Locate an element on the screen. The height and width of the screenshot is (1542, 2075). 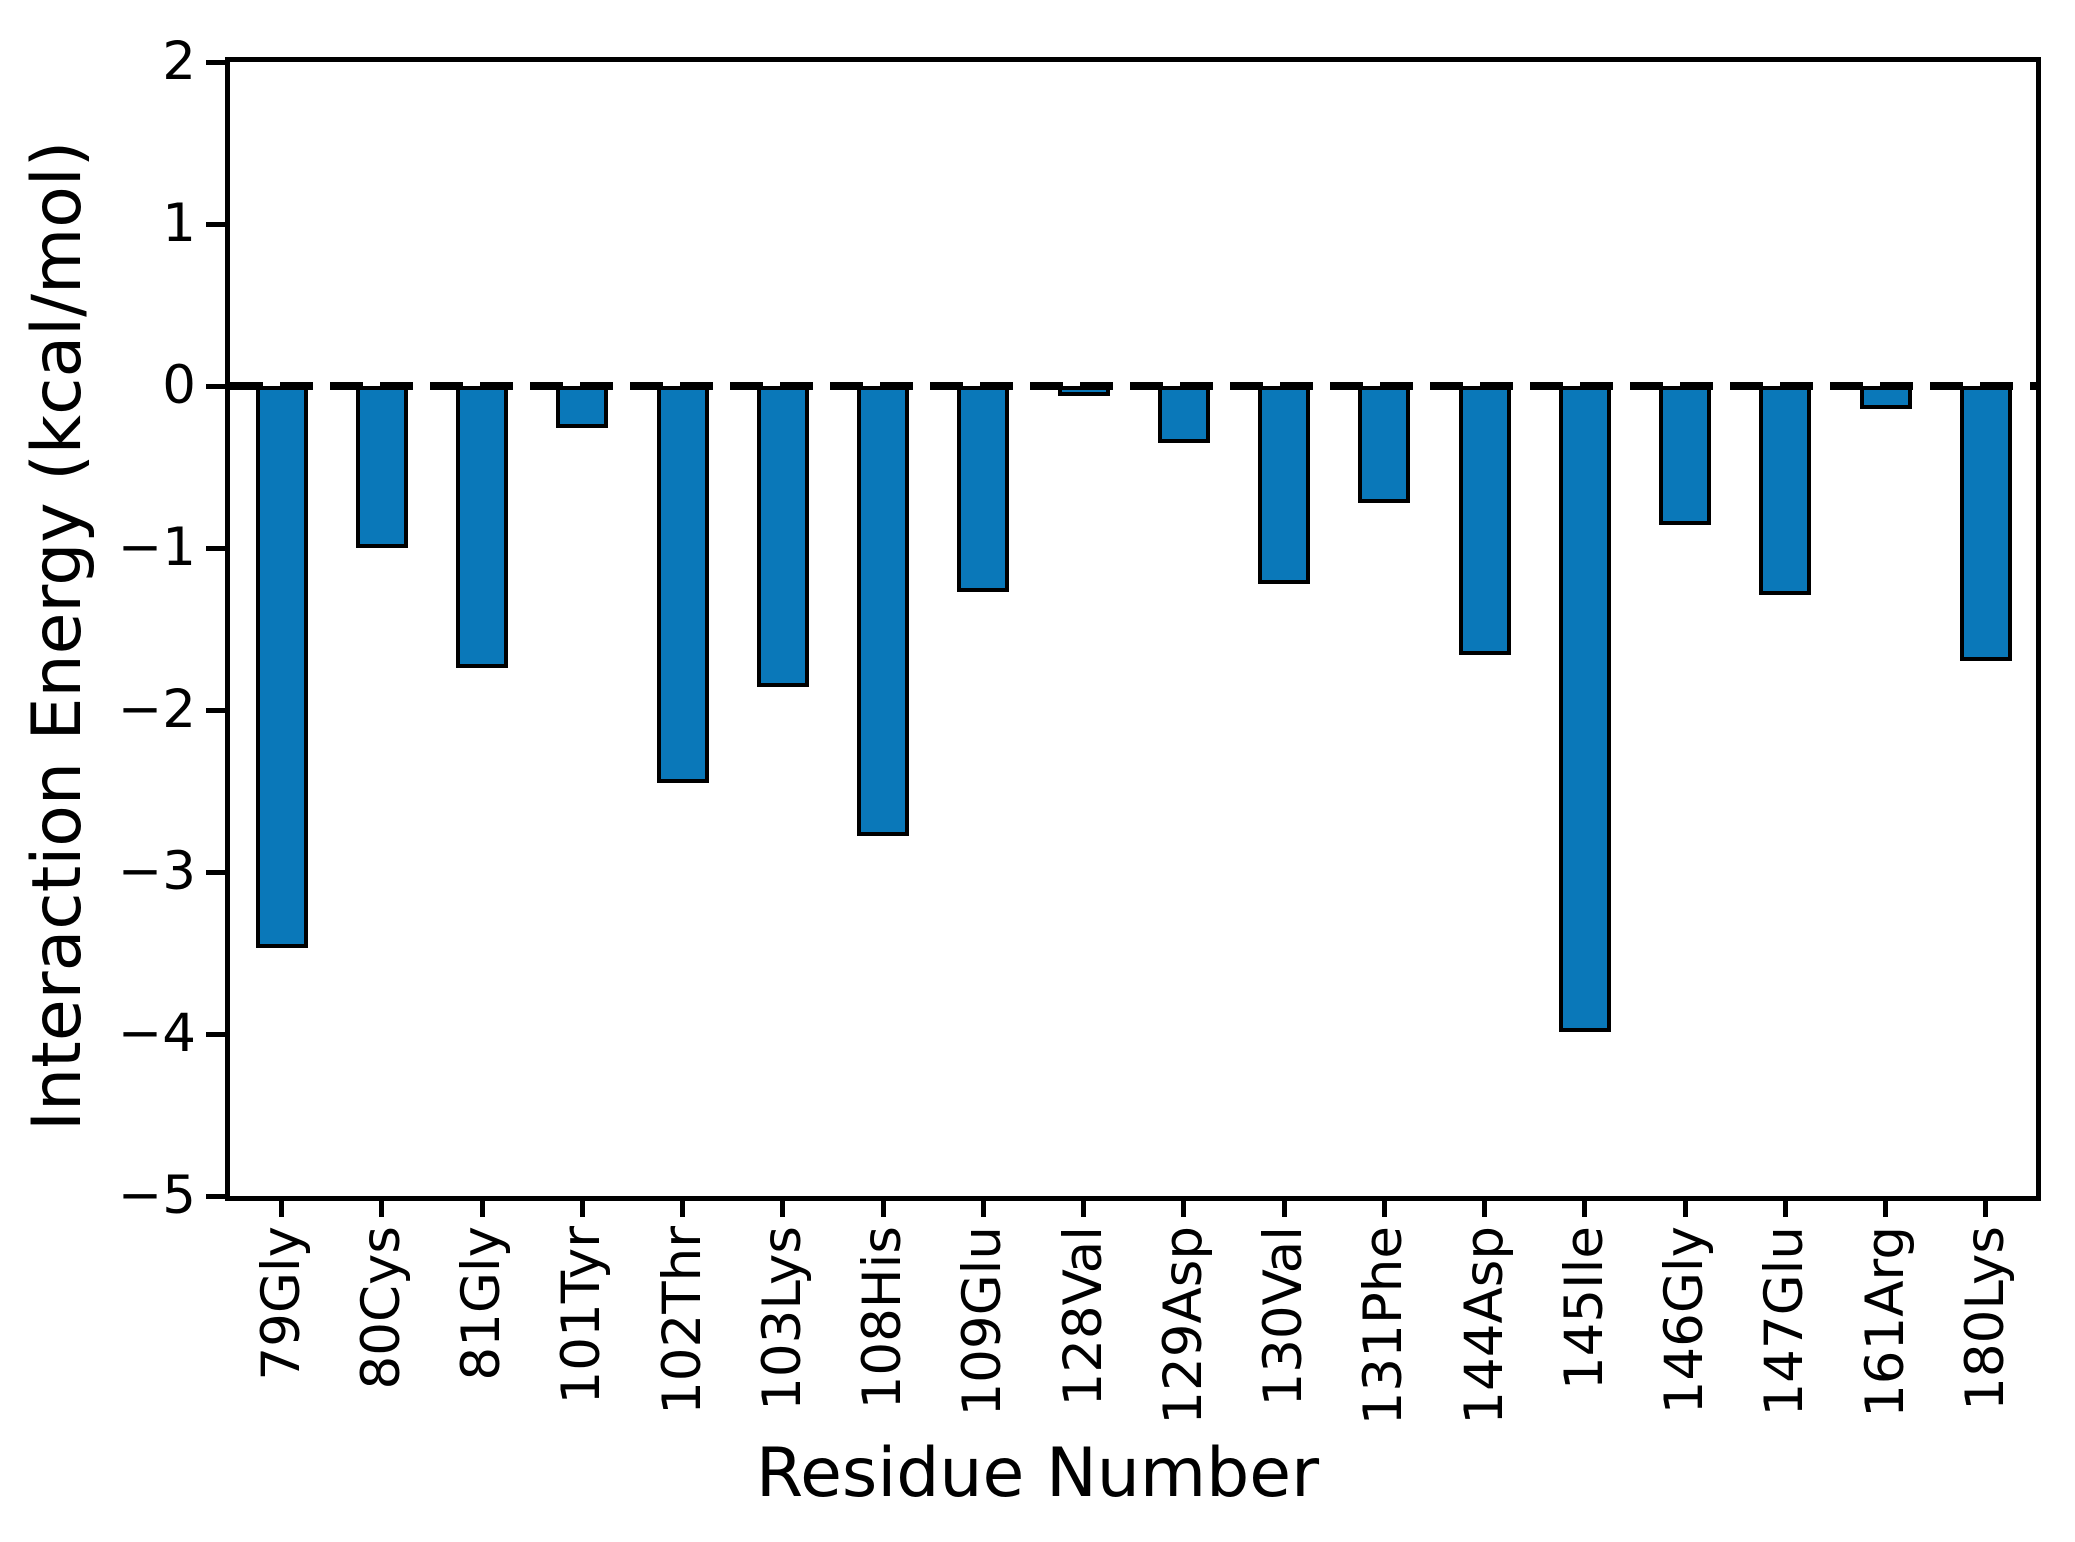
bar-130Val is located at coordinates (1284, 485).